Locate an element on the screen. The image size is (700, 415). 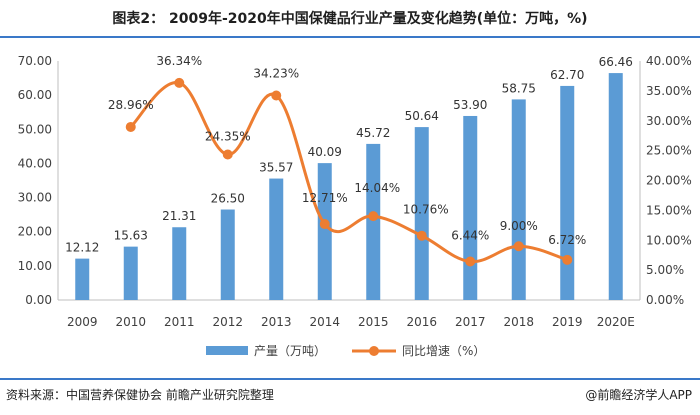
y-left-tick-label: 60.00 is located at coordinates (35, 95).